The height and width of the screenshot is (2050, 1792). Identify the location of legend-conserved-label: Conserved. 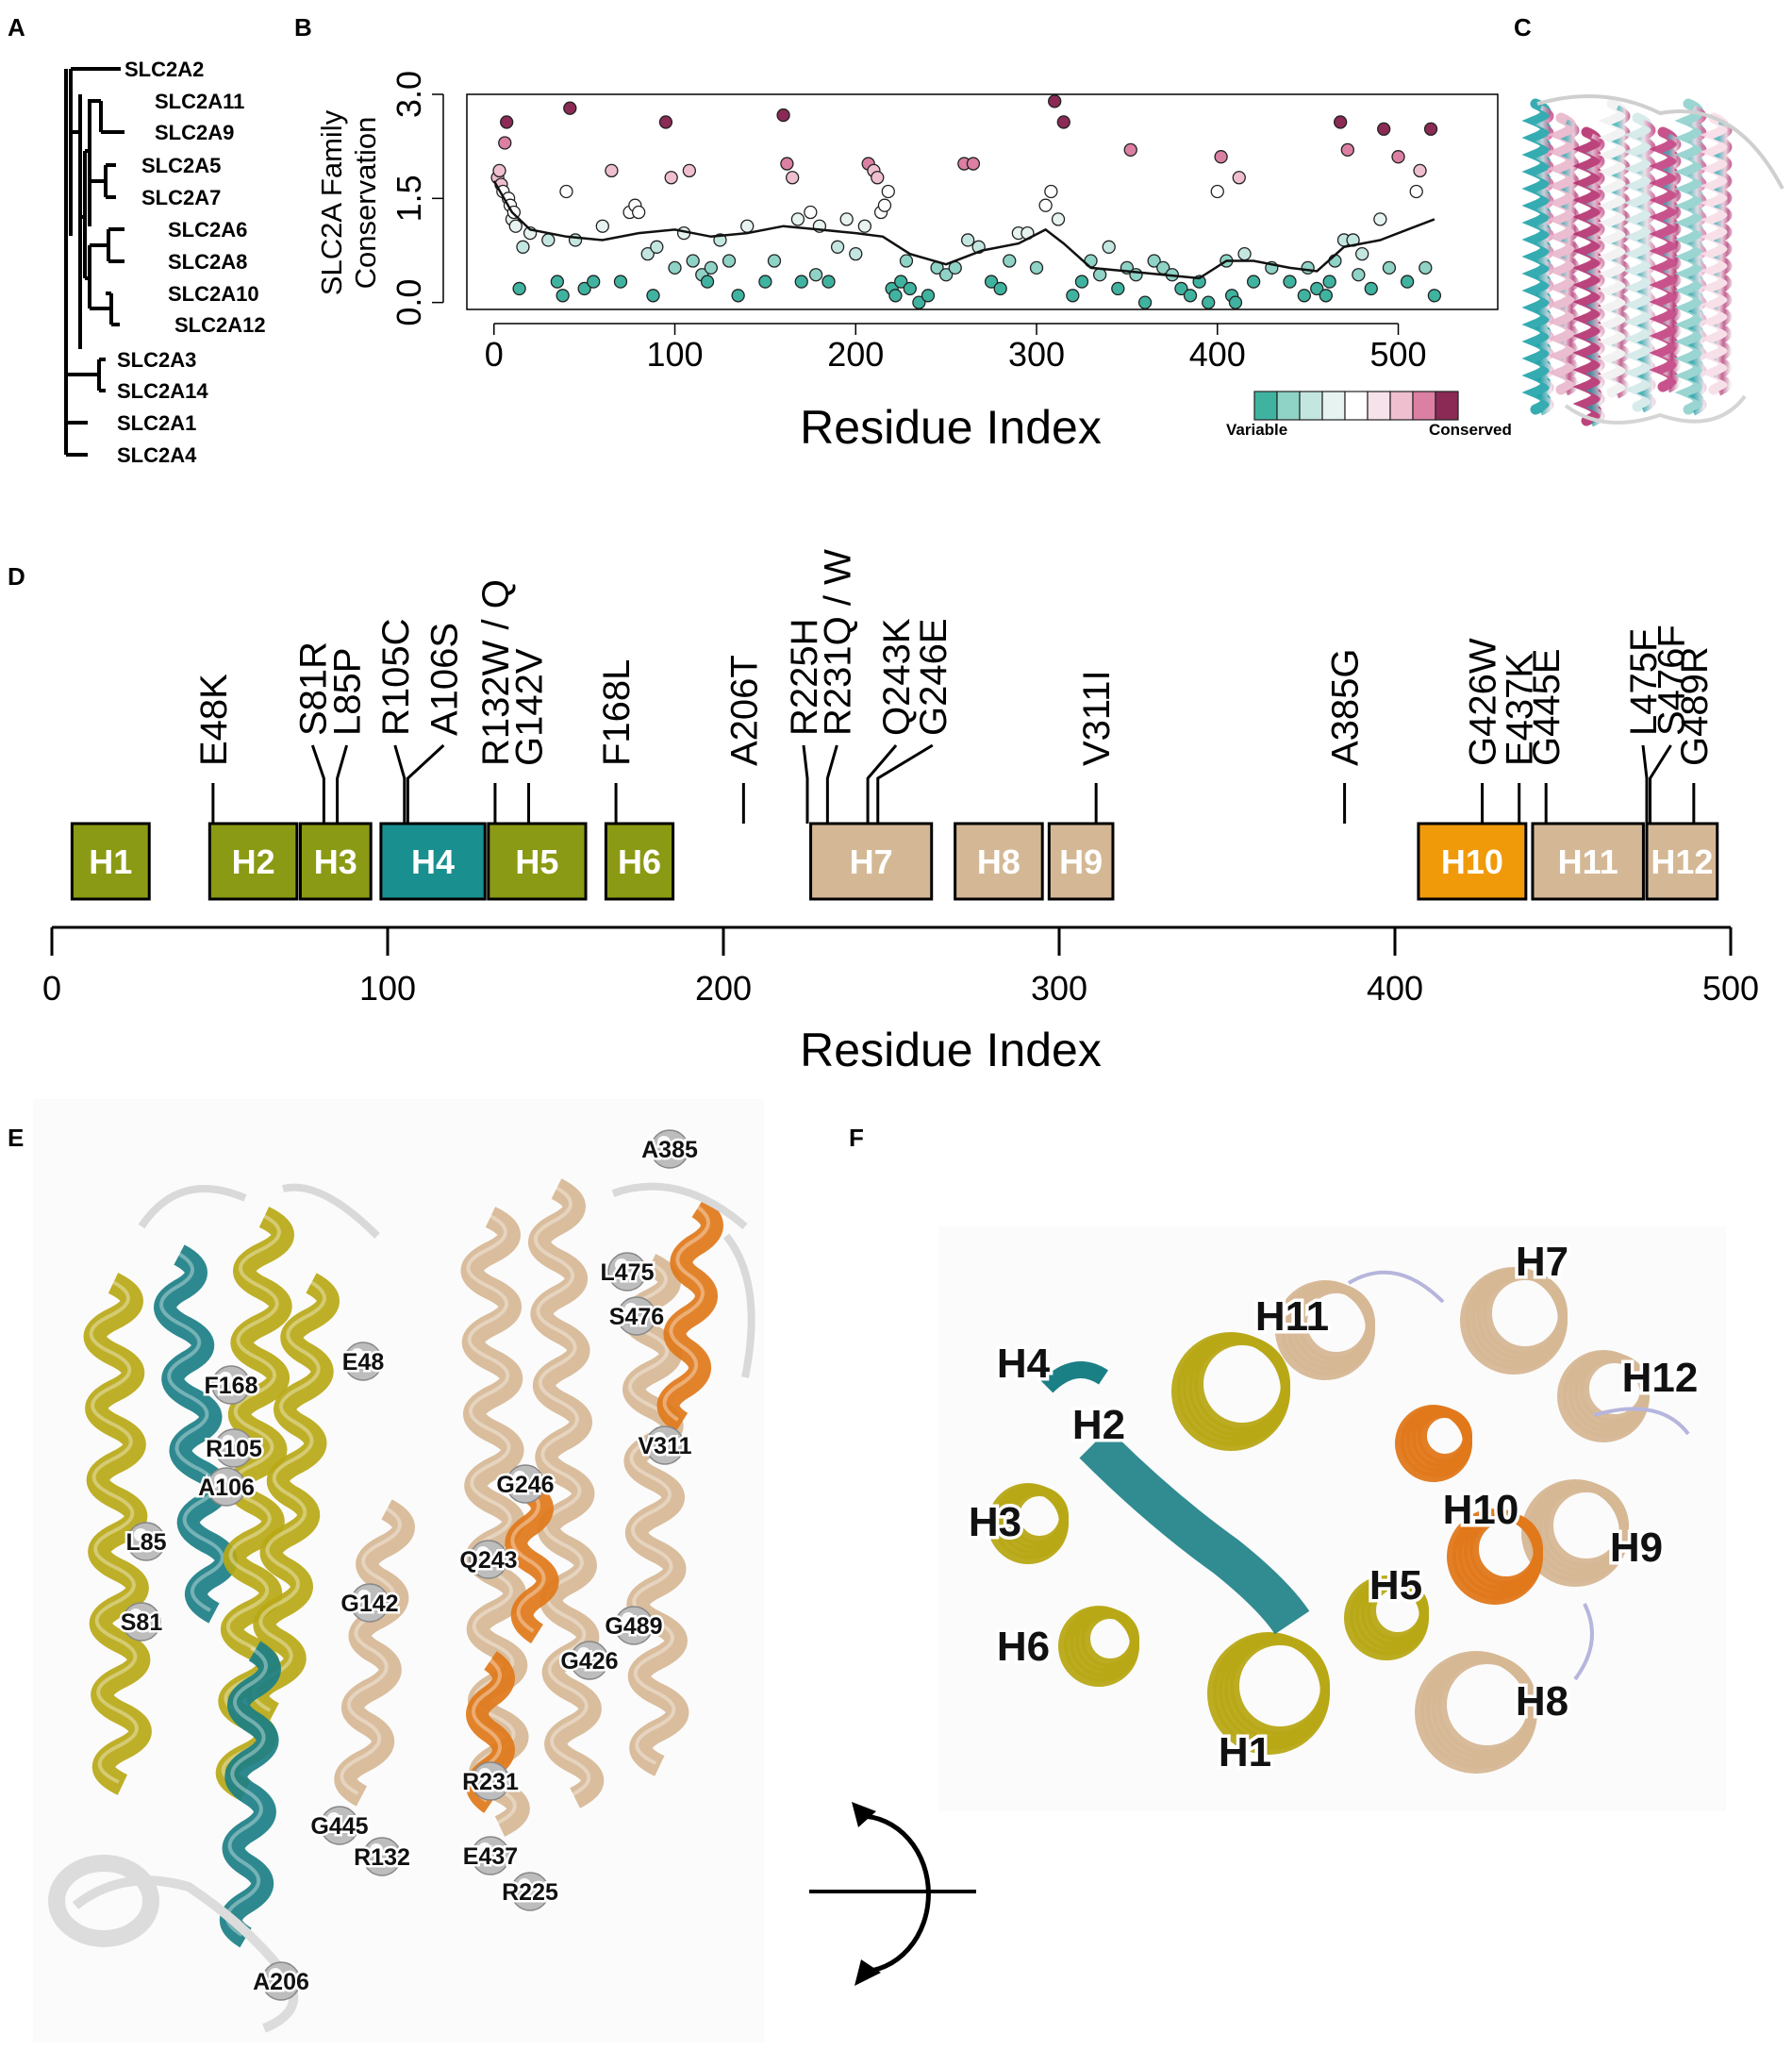
(1470, 430).